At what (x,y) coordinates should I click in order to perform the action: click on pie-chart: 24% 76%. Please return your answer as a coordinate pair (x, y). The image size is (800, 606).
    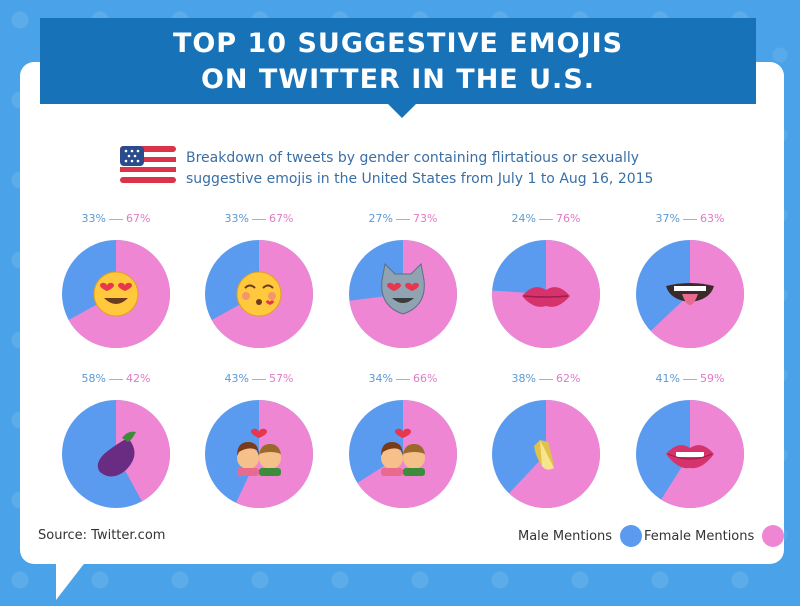
    Looking at the image, I should click on (546, 282).